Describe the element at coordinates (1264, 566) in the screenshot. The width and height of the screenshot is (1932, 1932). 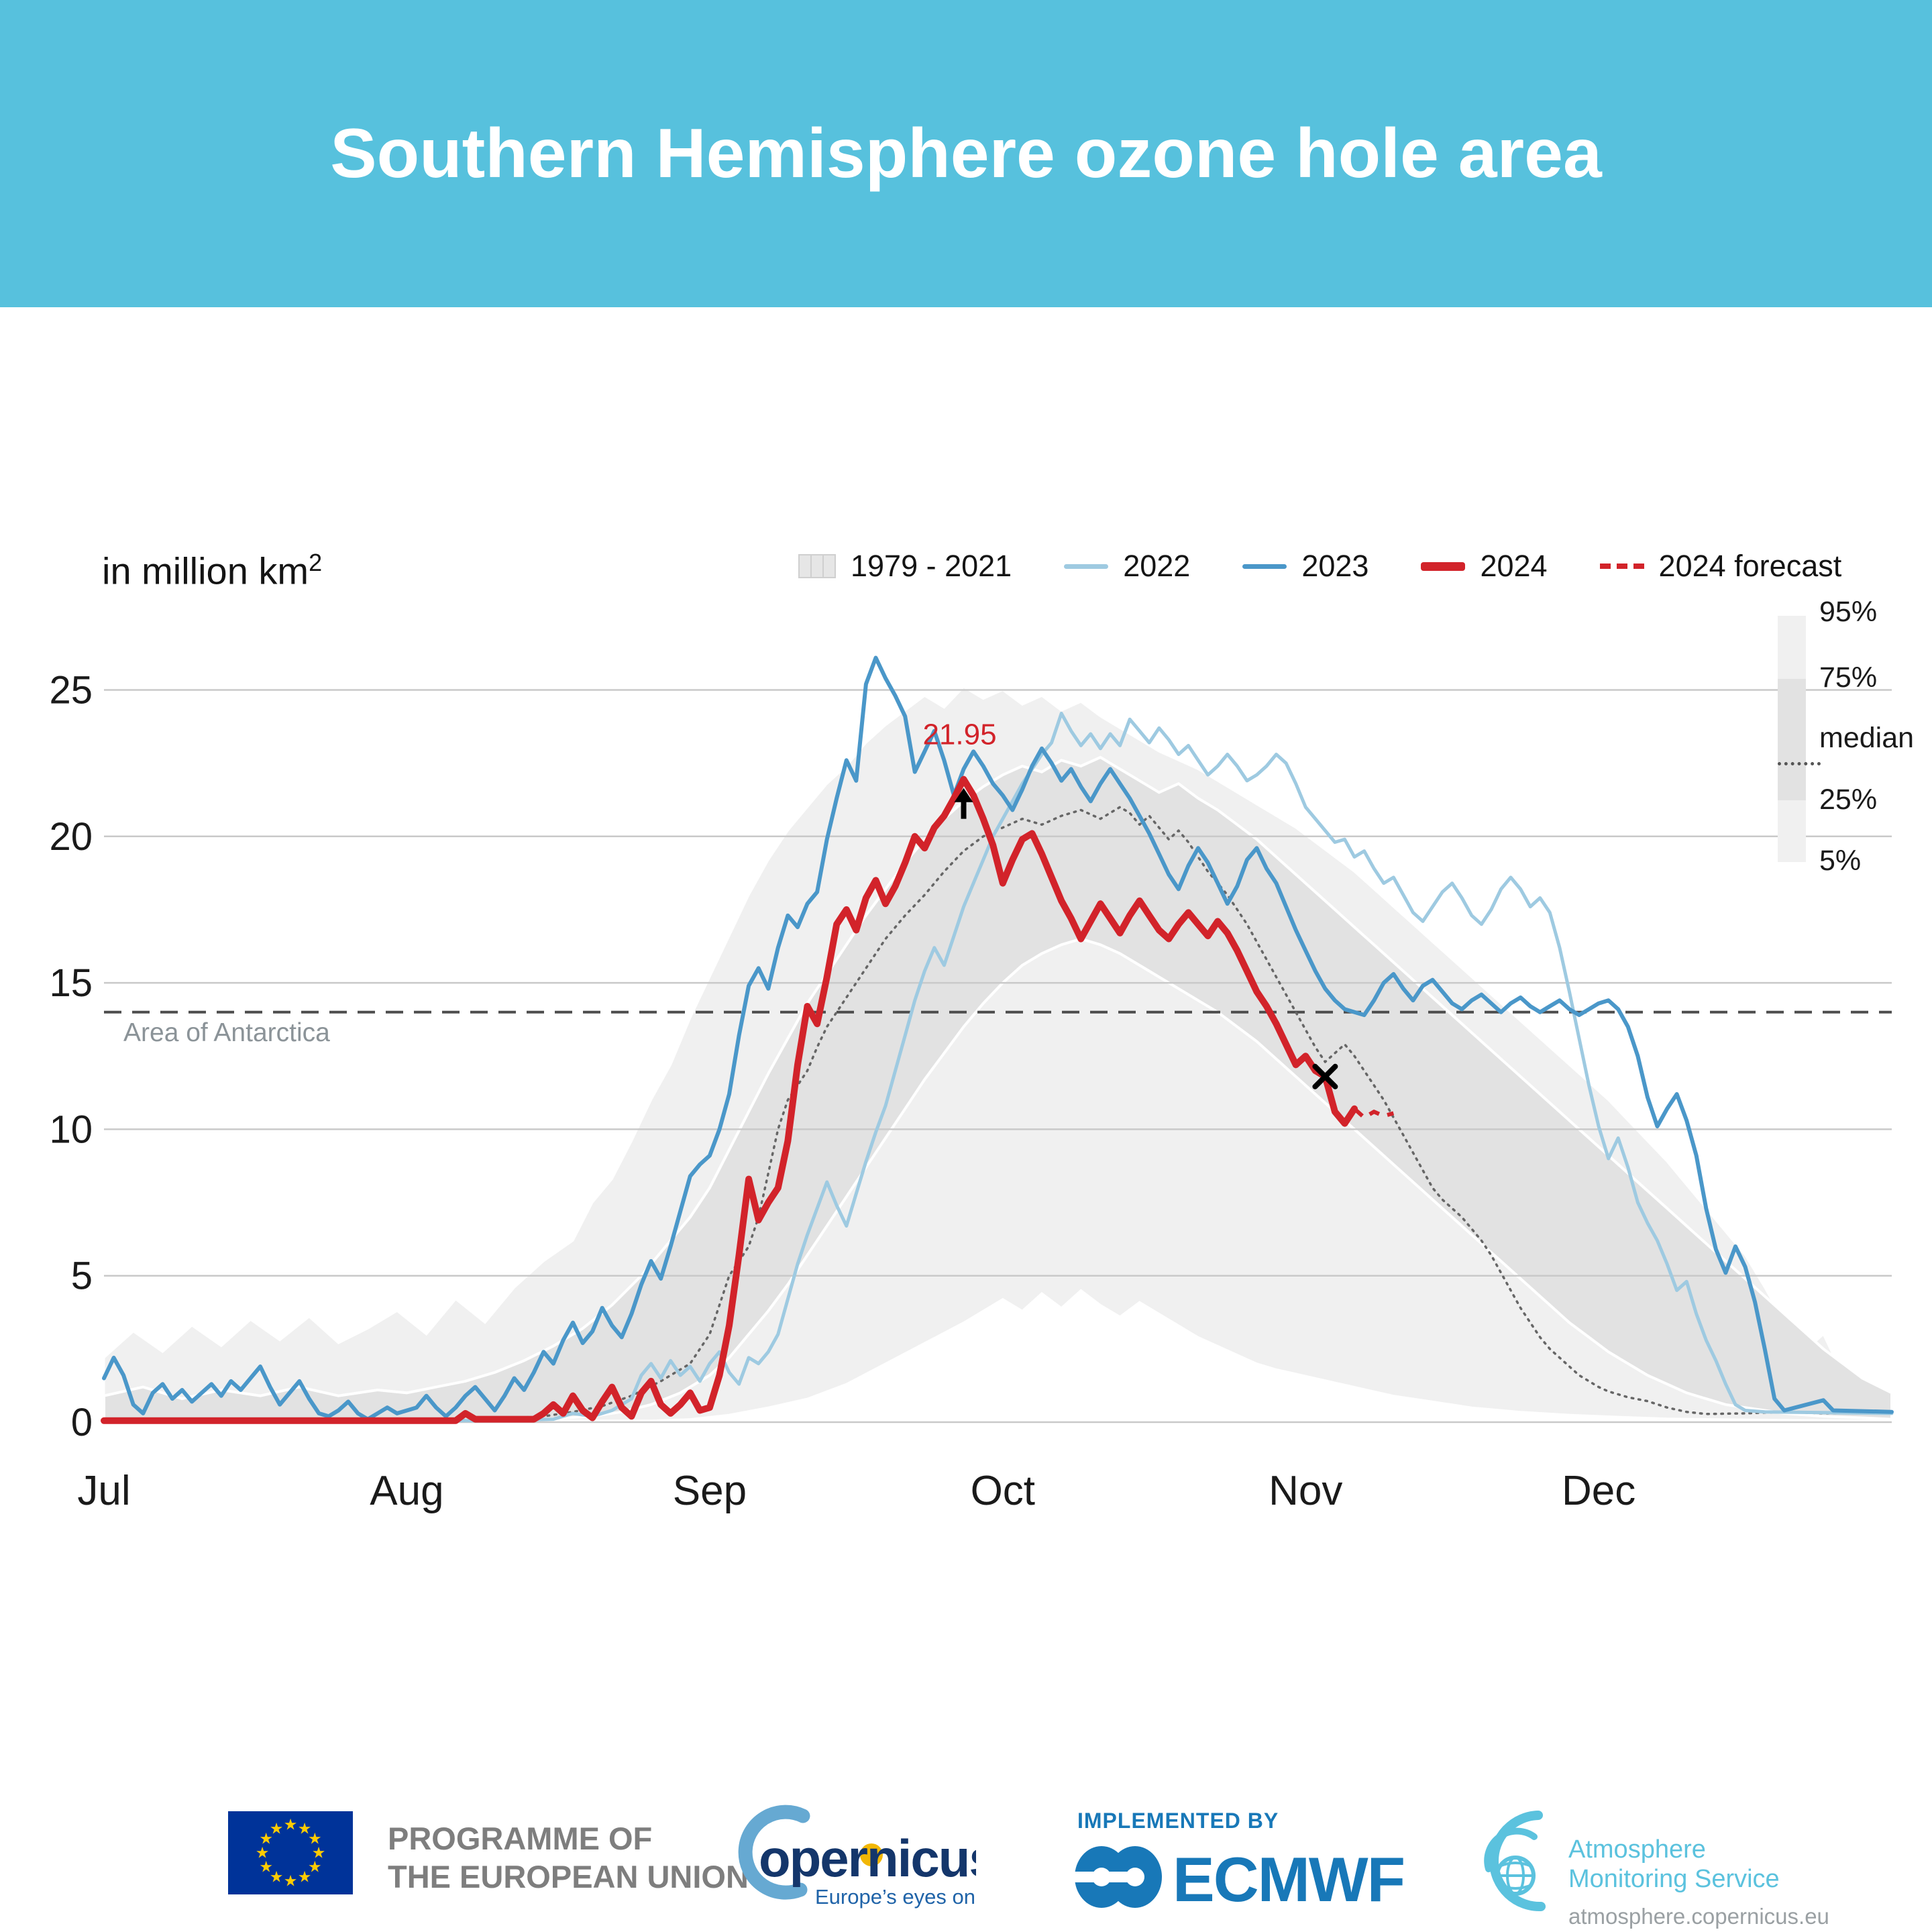
I see `line-2023-swatch-icon` at that location.